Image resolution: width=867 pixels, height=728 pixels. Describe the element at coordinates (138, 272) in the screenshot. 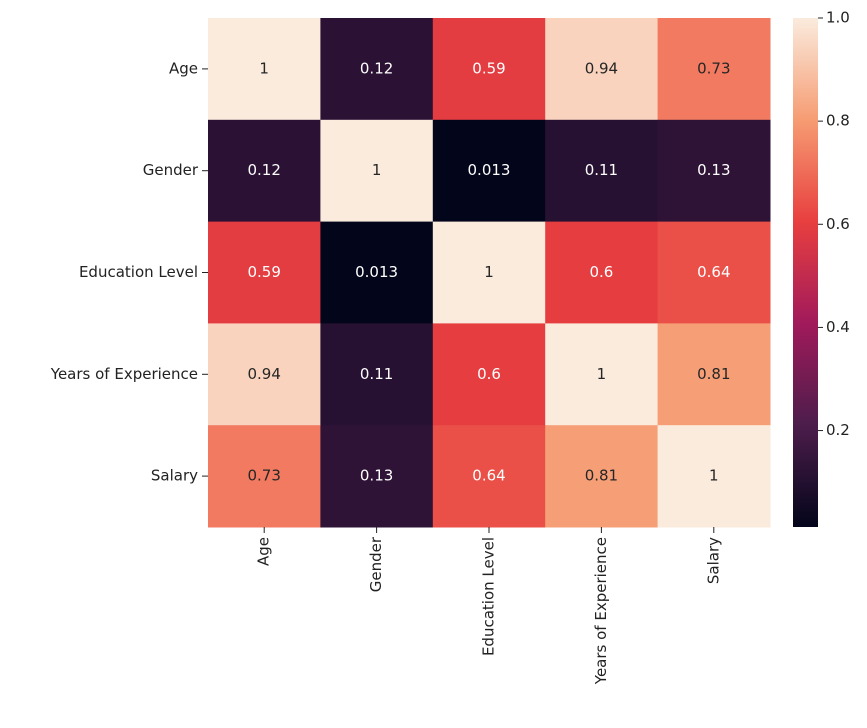

I see `y-tick-label: Education Level` at that location.